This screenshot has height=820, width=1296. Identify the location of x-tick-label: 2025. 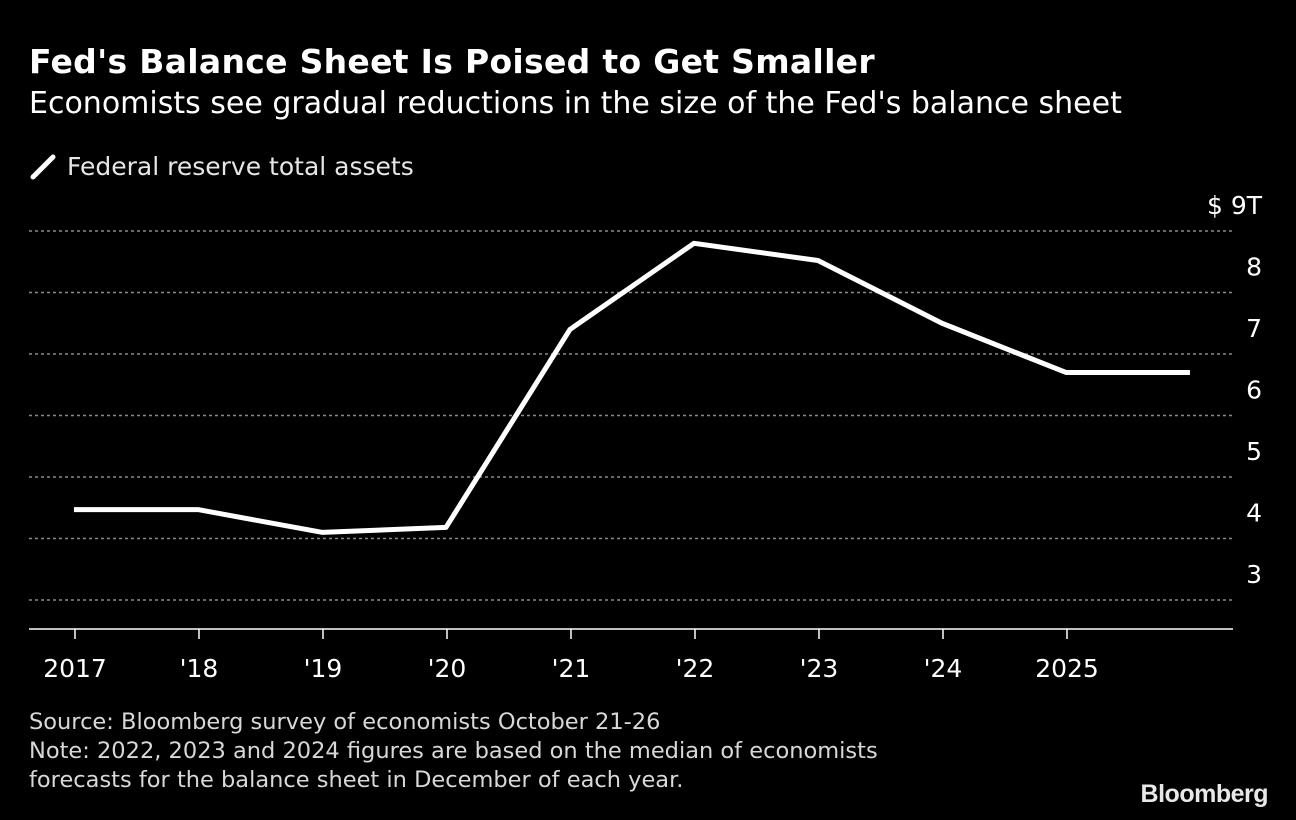
(1067, 668).